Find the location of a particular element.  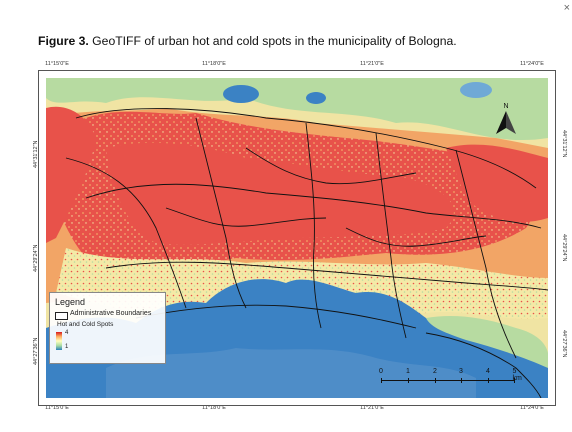

scale-bar: 0 1 2 3 4 5 km is located at coordinates (455, 382).